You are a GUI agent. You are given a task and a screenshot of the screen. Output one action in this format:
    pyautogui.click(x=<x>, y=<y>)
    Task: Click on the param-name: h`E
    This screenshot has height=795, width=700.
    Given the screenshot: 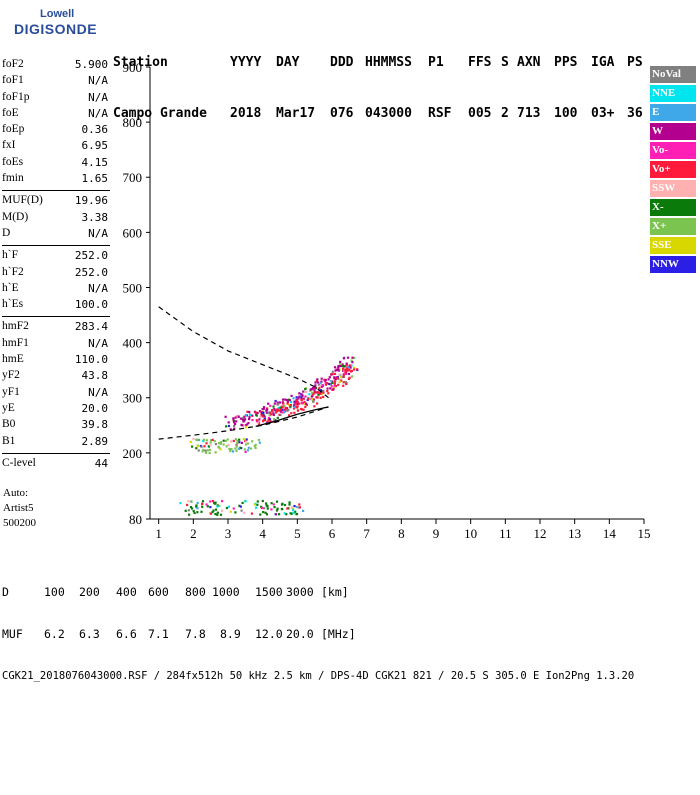 What is the action you would take?
    pyautogui.click(x=10, y=287)
    